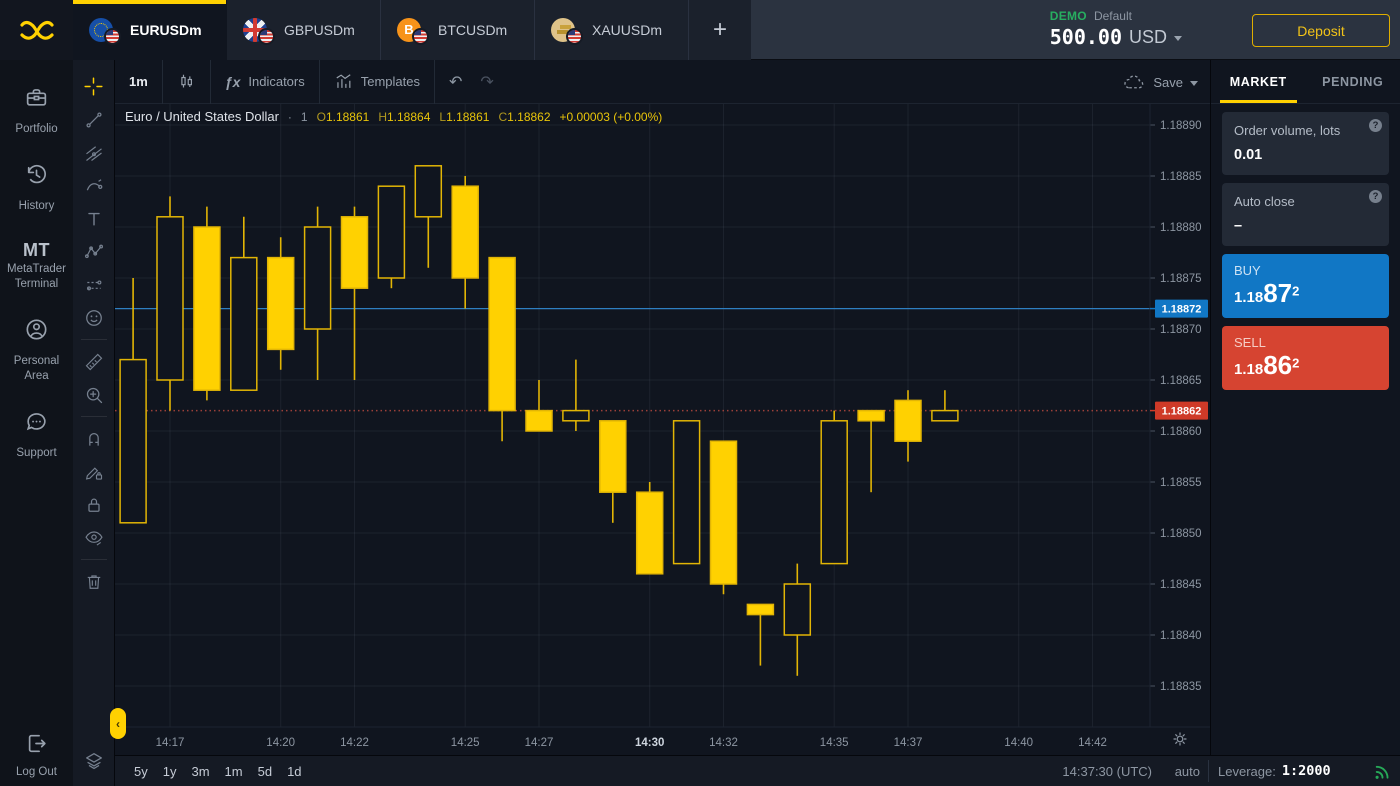 This screenshot has height=786, width=1400. What do you see at coordinates (36, 249) in the screenshot?
I see `mt-icon: MT` at bounding box center [36, 249].